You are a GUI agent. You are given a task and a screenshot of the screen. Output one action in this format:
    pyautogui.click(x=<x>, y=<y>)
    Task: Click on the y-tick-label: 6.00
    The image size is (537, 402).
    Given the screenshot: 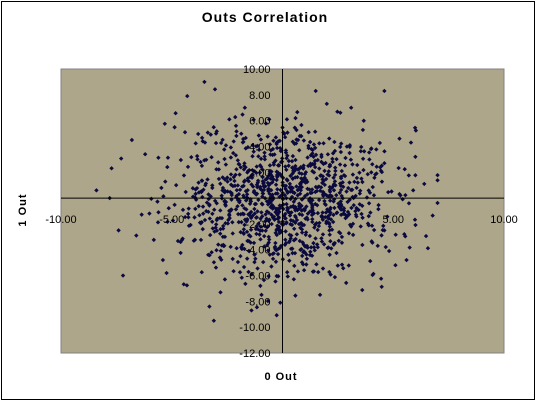 What is the action you would take?
    pyautogui.click(x=259, y=122)
    